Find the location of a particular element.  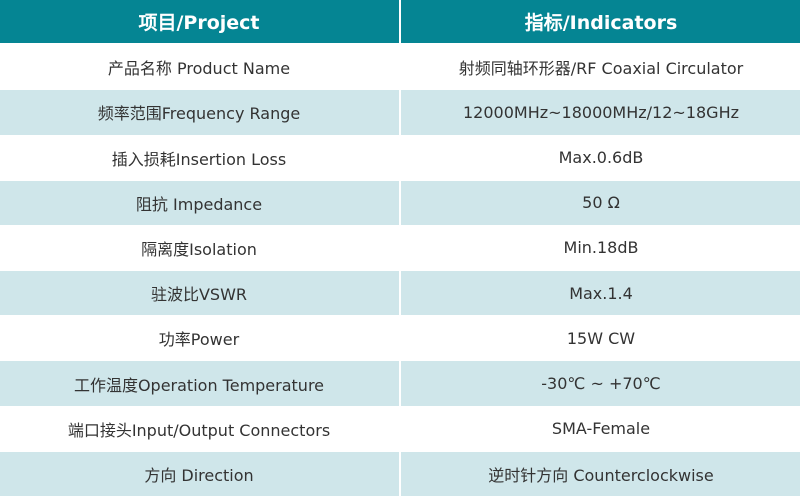

table-cell-indicator: 50 Ω is located at coordinates (600, 203).